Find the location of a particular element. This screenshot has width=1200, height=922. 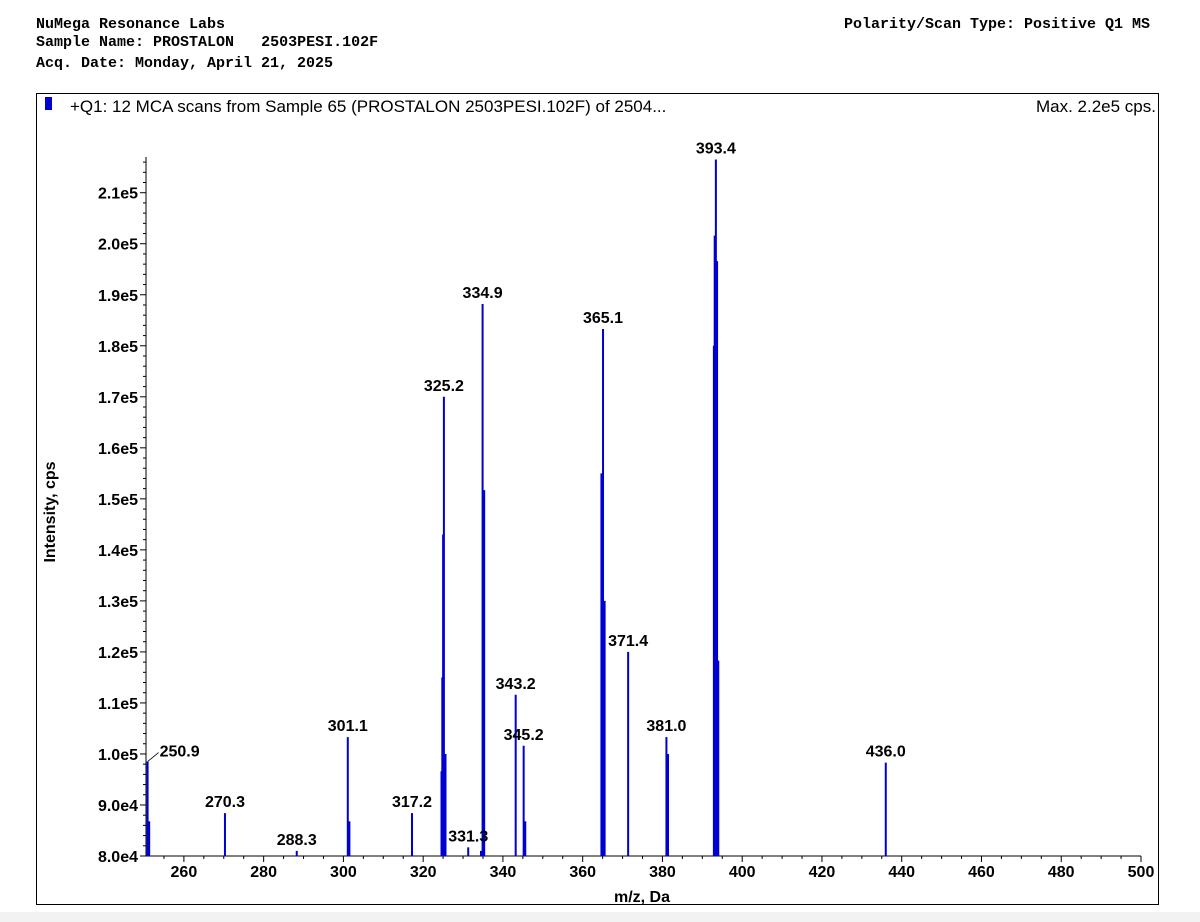

peak-label-381.0: 381.0 is located at coordinates (666, 726).